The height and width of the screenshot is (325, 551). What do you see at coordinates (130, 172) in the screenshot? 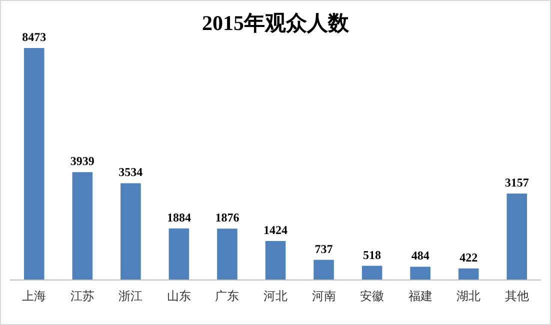
I see `data-label: 3534` at bounding box center [130, 172].